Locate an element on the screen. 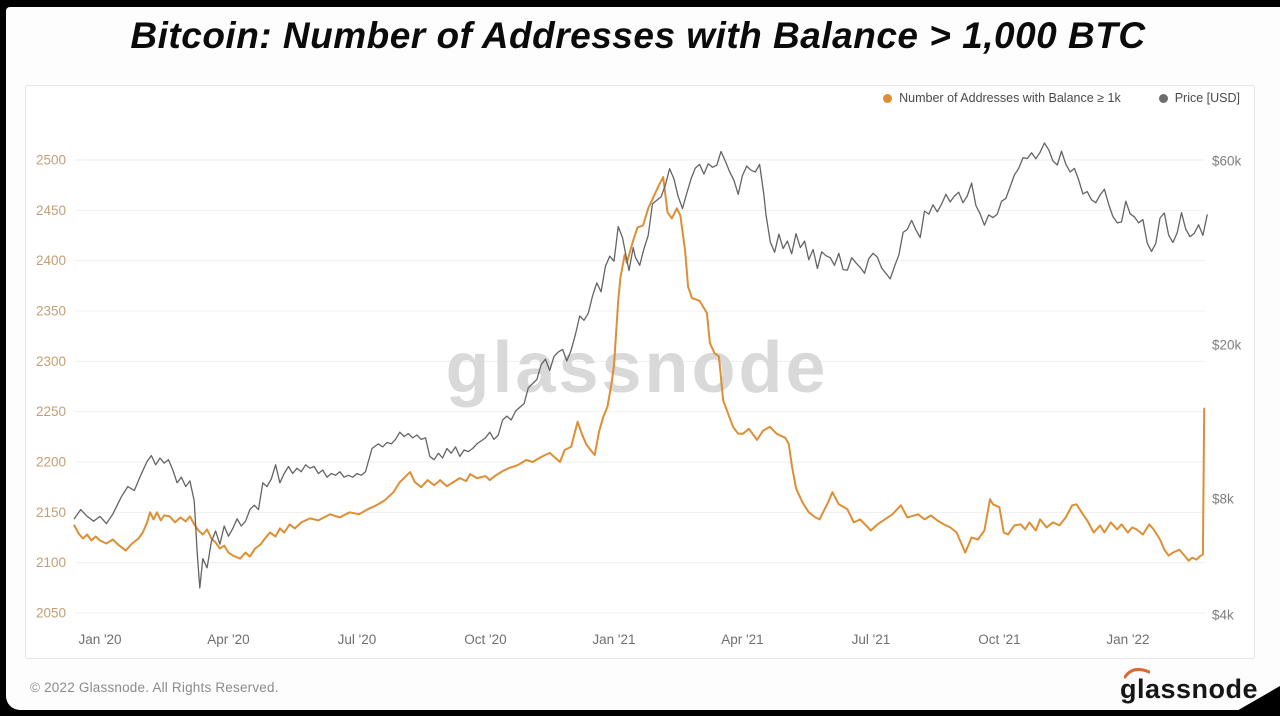  legend-item-addresses: Number of Addresses with Balance ≥ 1k is located at coordinates (1002, 98).